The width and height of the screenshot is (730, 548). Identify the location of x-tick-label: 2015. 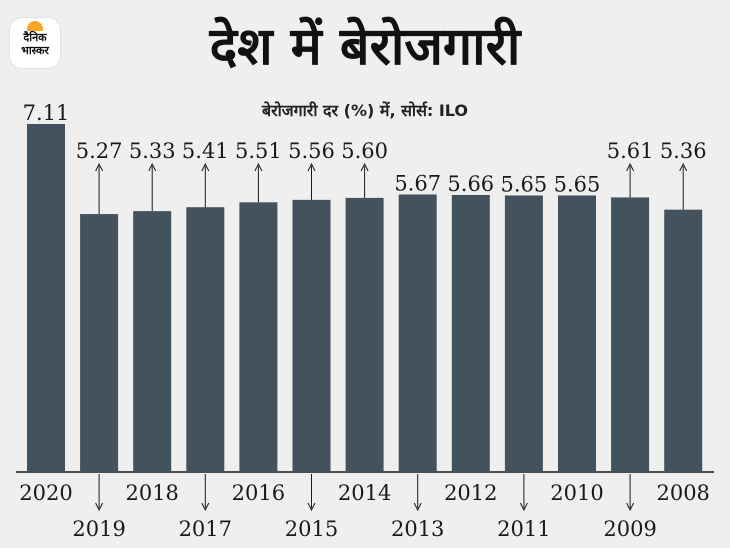
(311, 529).